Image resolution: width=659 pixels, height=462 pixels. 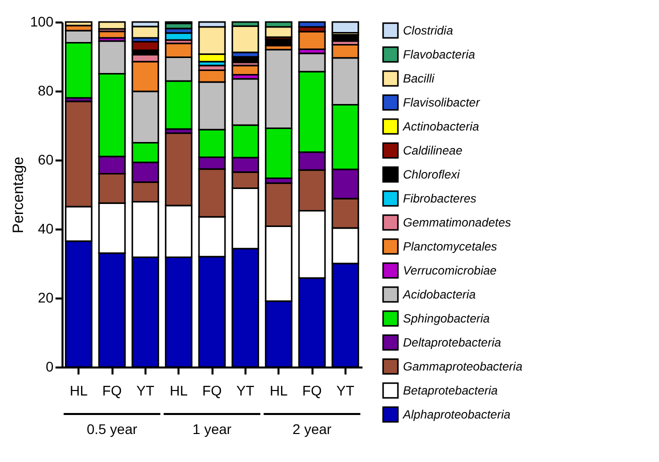 I want to click on legend-label: Clostridia, so click(x=428, y=31).